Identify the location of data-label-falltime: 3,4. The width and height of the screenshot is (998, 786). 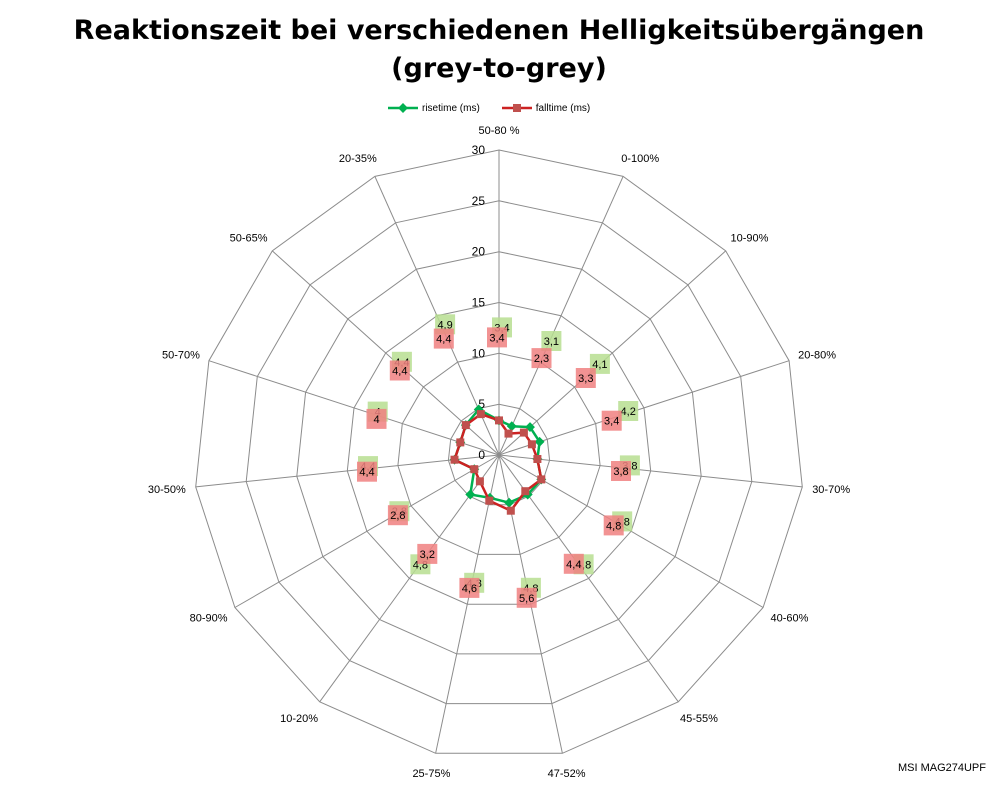
(611, 422).